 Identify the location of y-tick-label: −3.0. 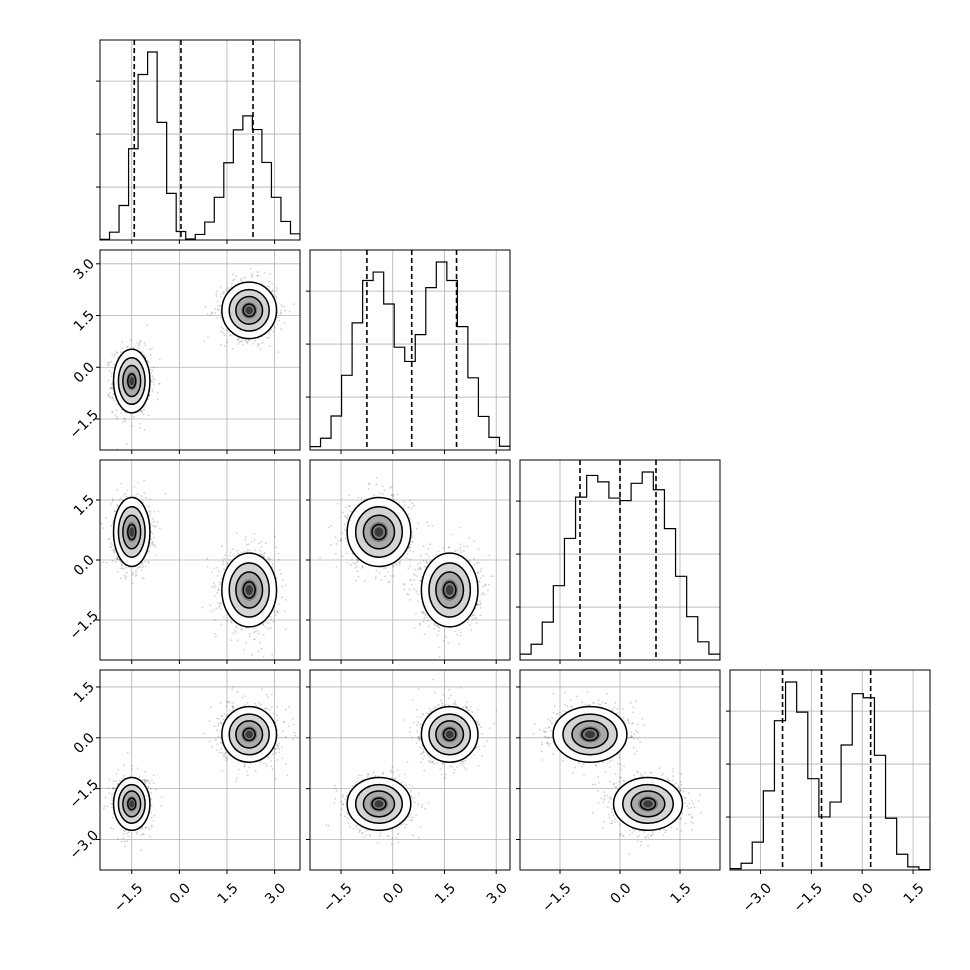
(84, 844).